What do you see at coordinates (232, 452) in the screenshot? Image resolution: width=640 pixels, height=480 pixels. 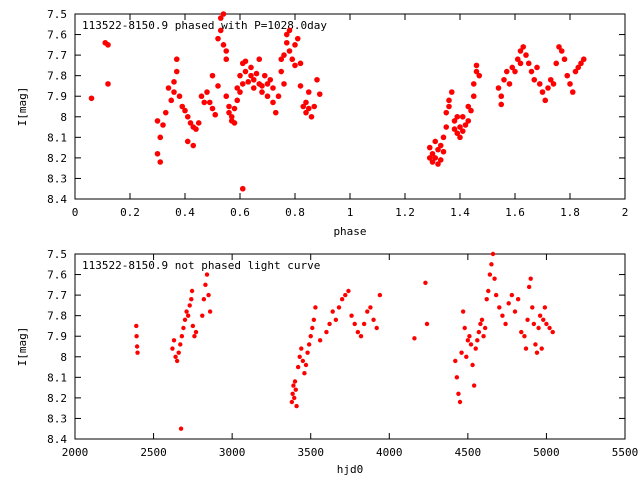 I see `x-tick-label: 3000` at bounding box center [232, 452].